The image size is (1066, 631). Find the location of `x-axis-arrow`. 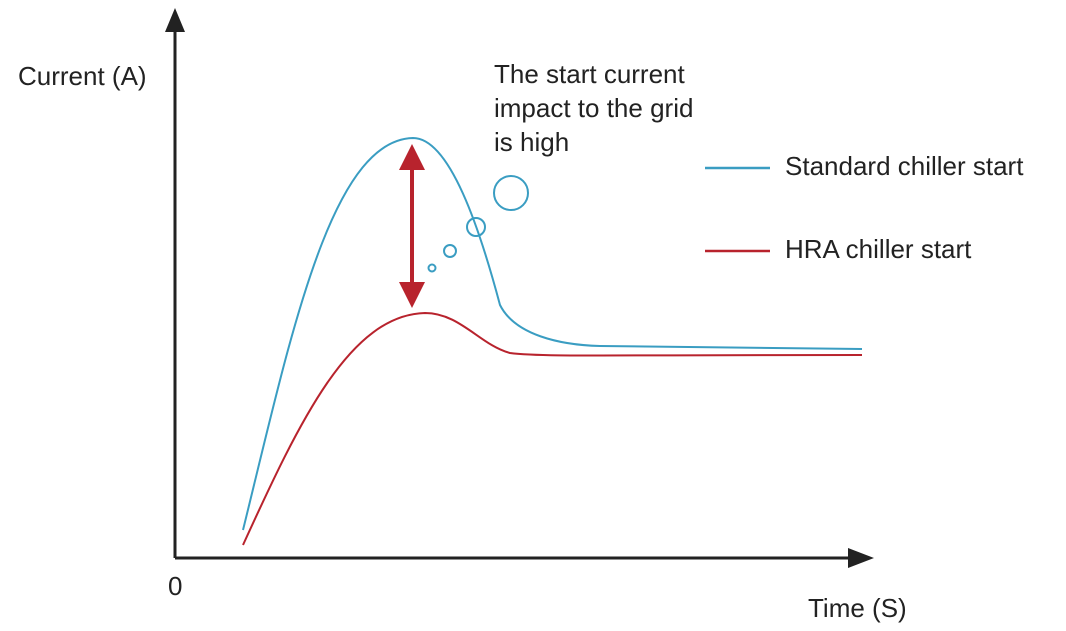

x-axis-arrow is located at coordinates (861, 558).